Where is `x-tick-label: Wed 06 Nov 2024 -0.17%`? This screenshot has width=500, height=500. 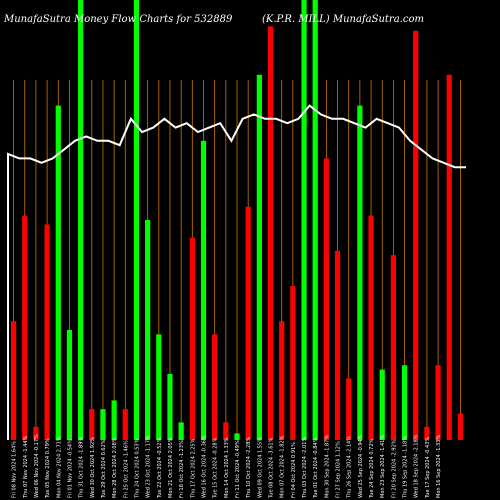
x-tick-label: Wed 06 Nov 2024 -0.17% is located at coordinates (37, 466).